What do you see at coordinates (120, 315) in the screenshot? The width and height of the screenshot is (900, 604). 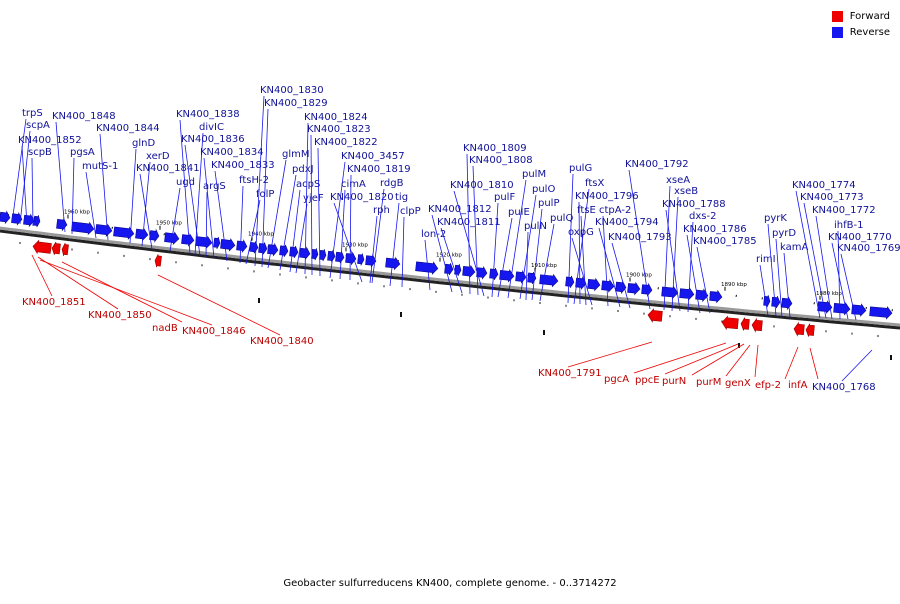 I see `forward-gene-label: KN400_1850` at bounding box center [120, 315].